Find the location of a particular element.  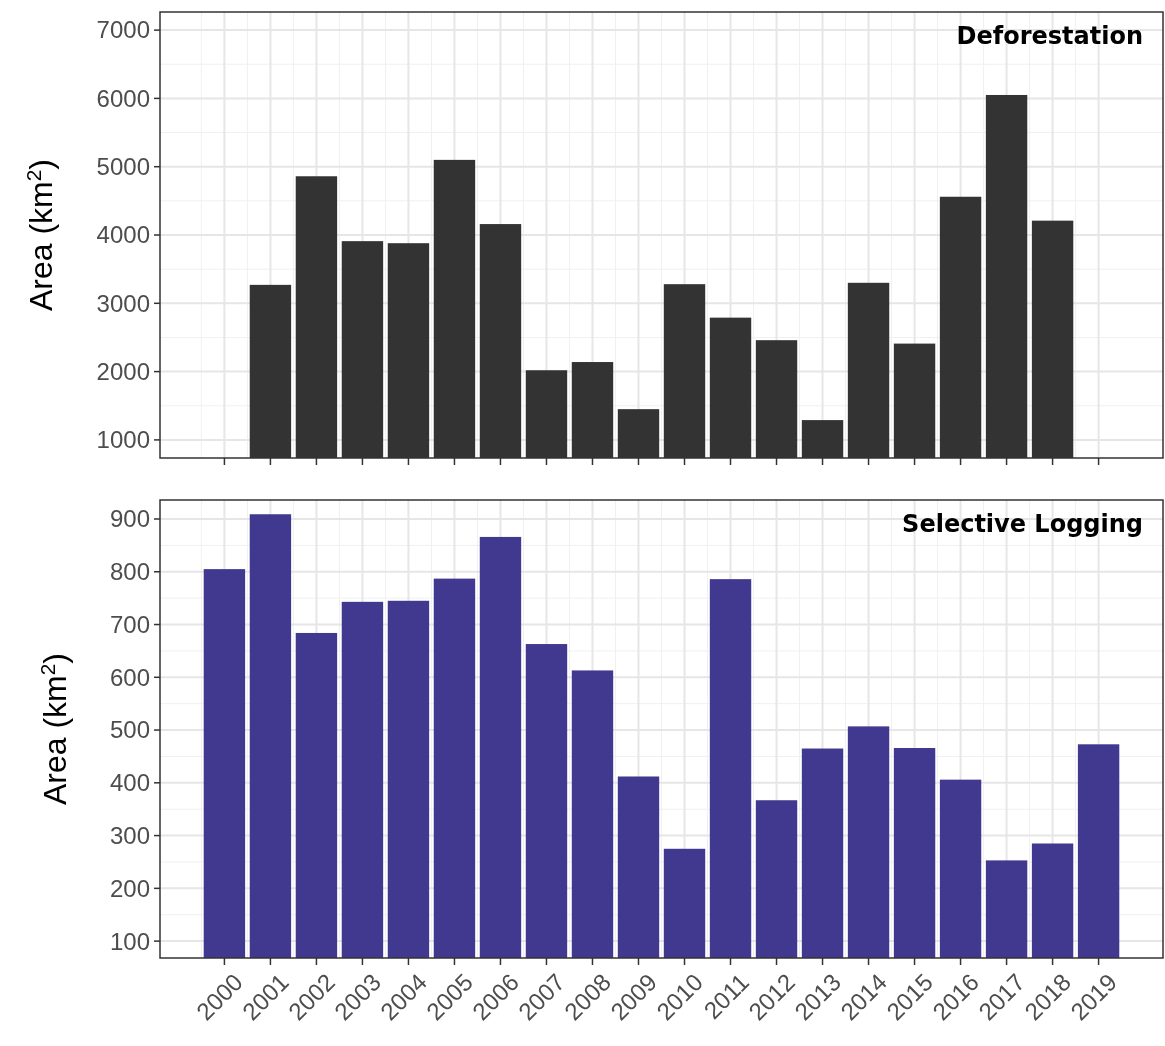

y-tick-label: 200 is located at coordinates (129, 888).